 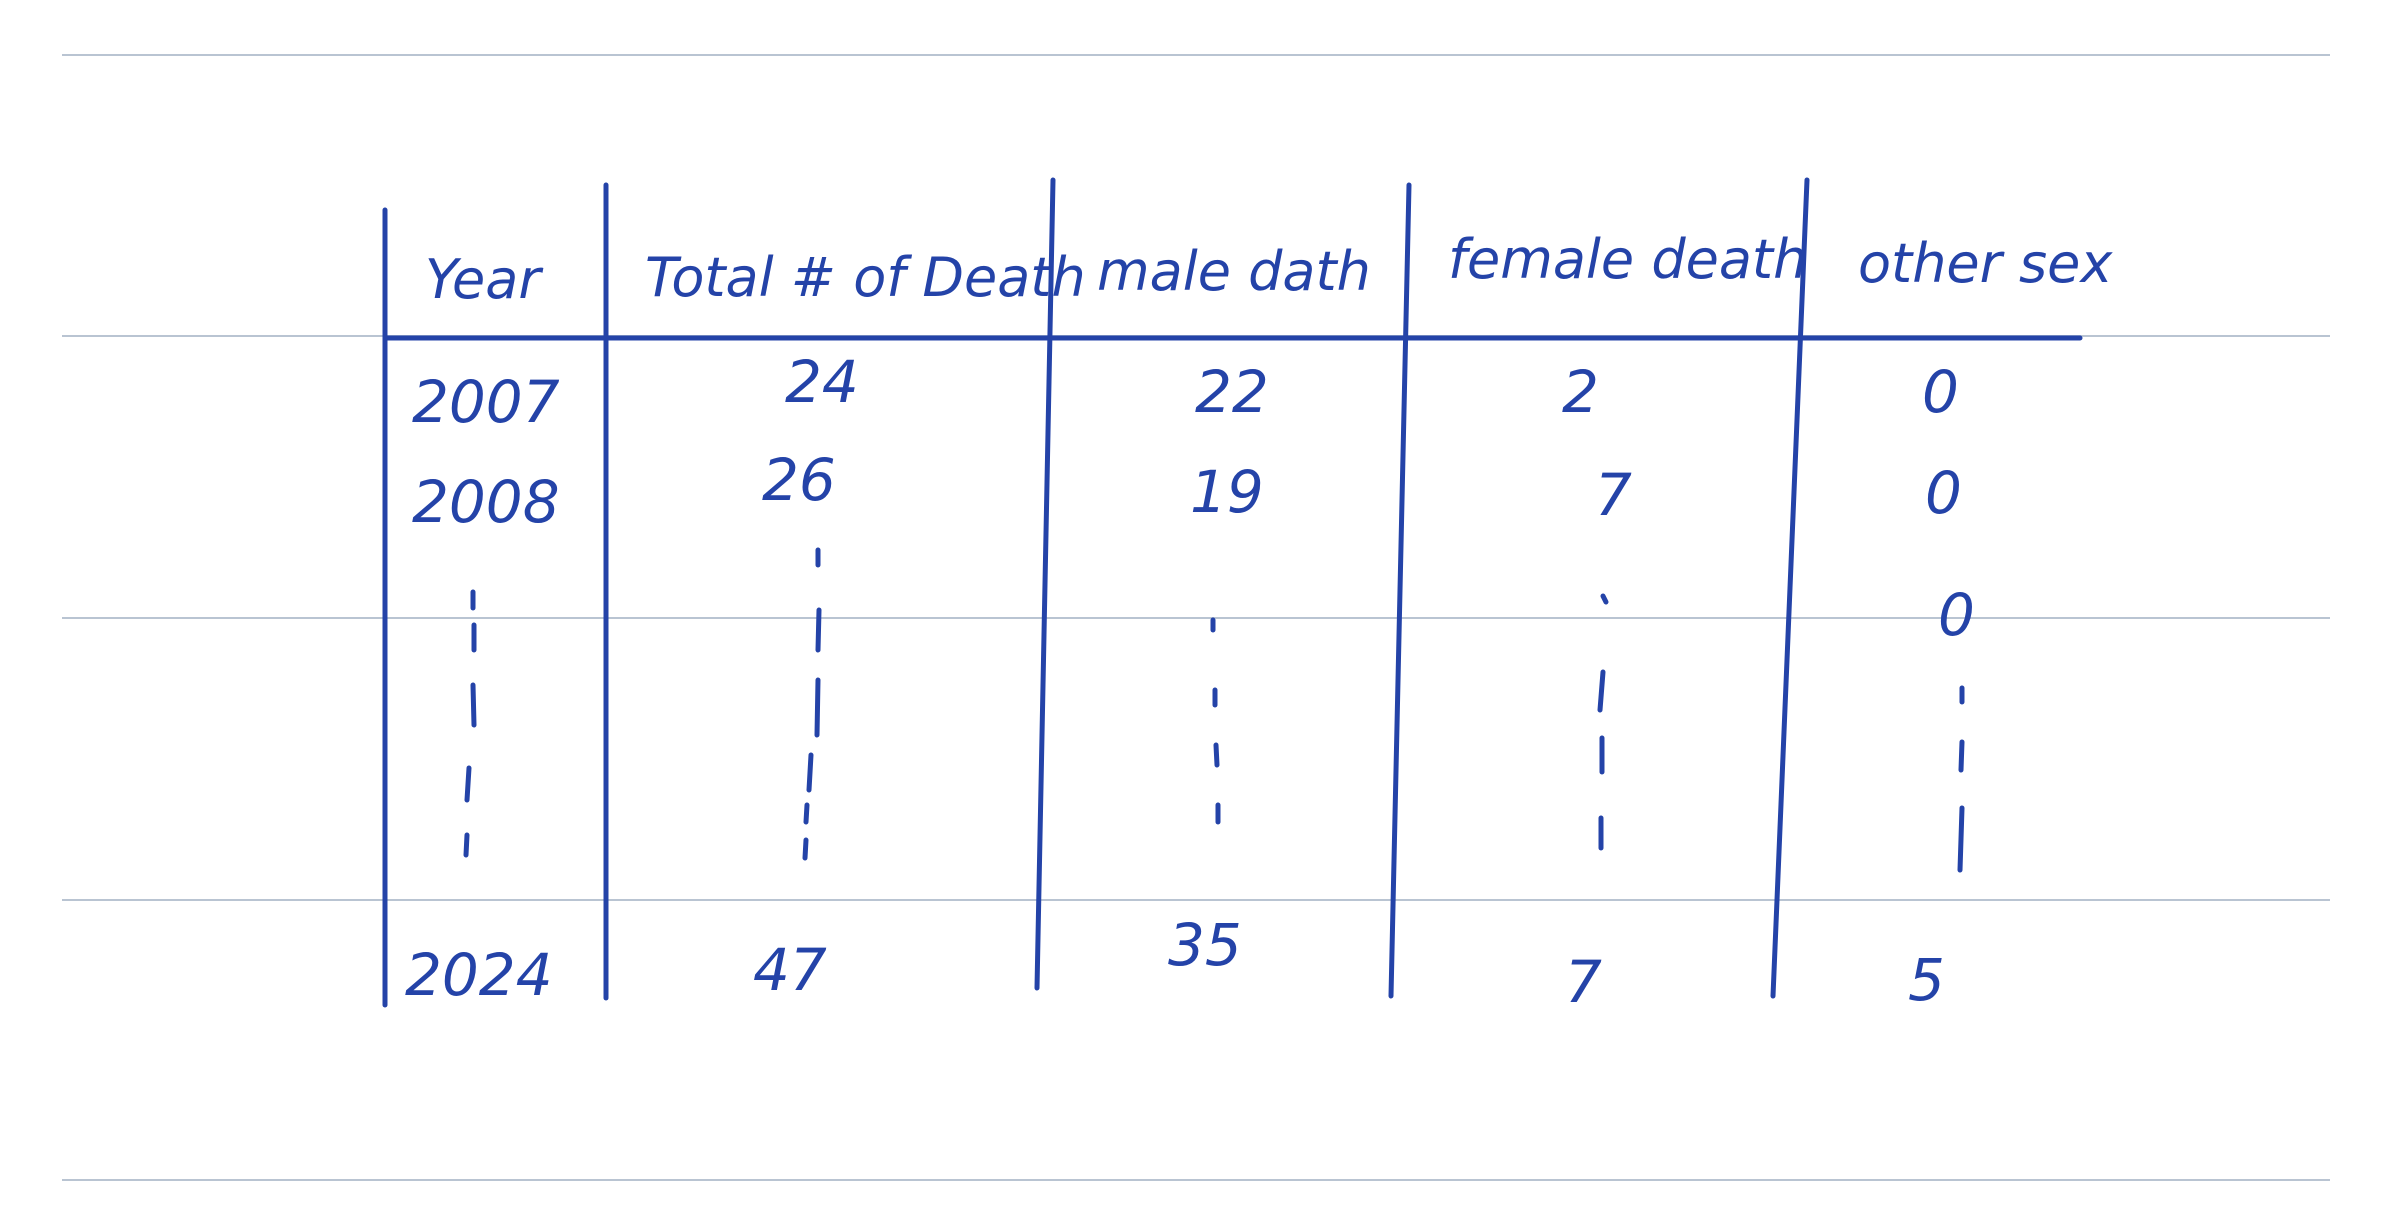 I want to click on cell-other: 5, so click(x=1926, y=980).